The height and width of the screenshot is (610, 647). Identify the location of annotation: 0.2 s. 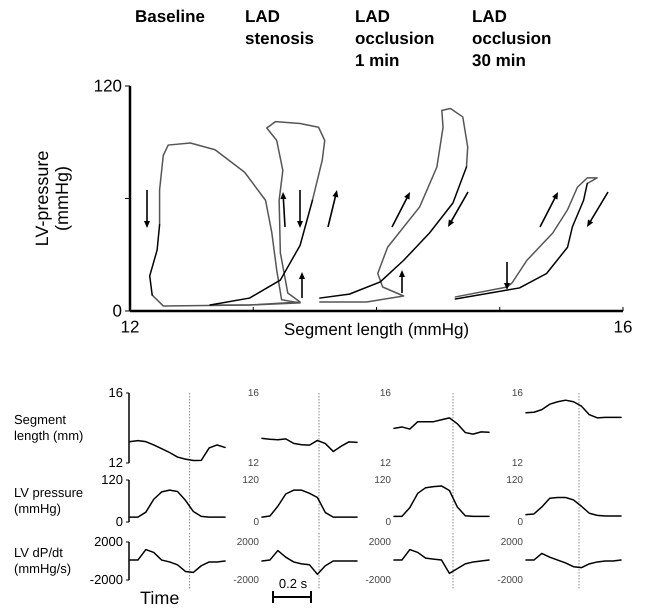
(293, 583).